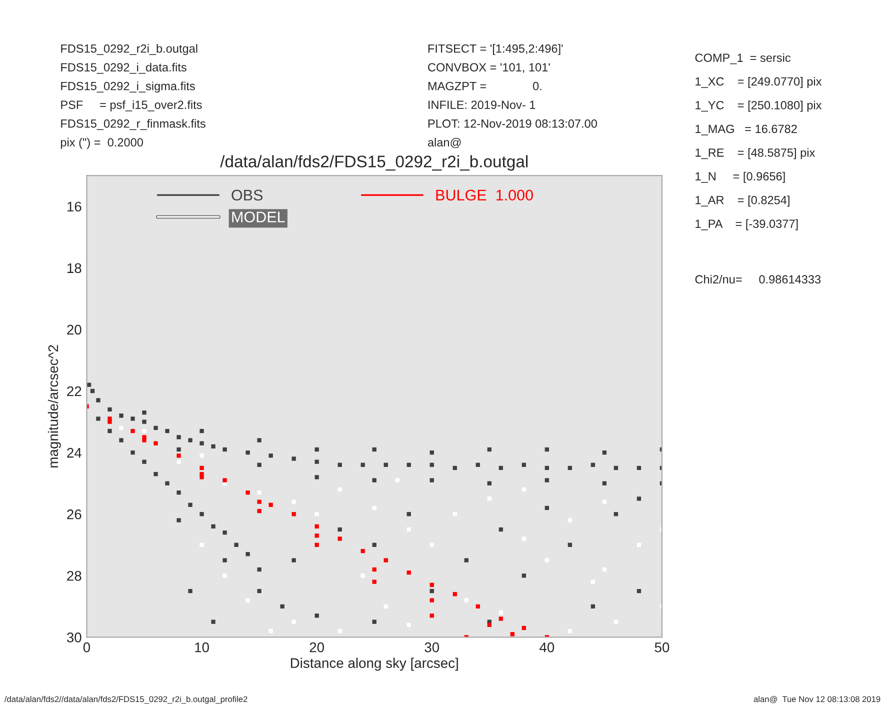 The image size is (885, 708). What do you see at coordinates (74, 207) in the screenshot?
I see `y-tick-label: 16` at bounding box center [74, 207].